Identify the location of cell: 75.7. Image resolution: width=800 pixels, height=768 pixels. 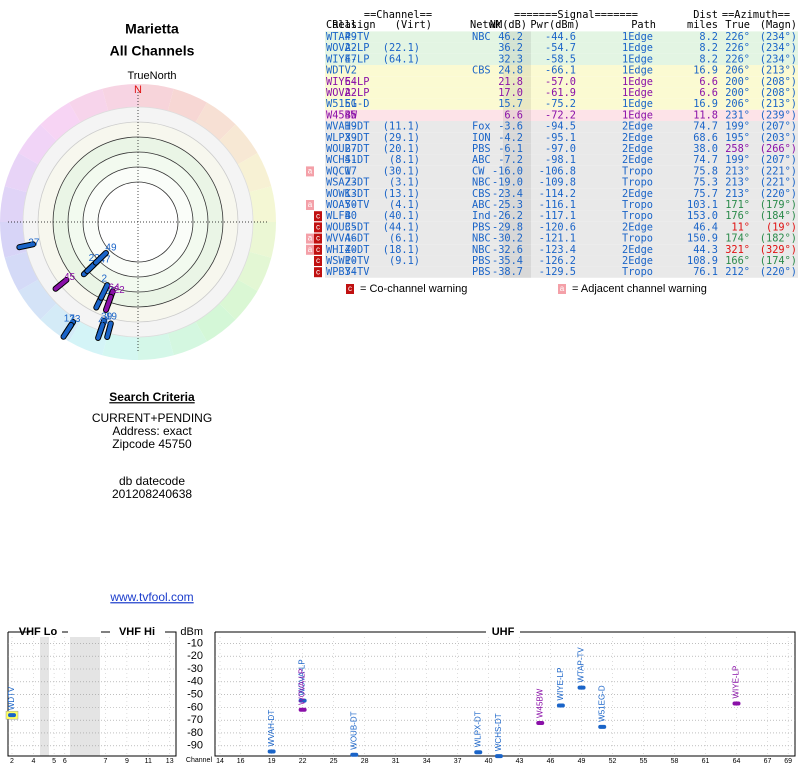
(705, 194).